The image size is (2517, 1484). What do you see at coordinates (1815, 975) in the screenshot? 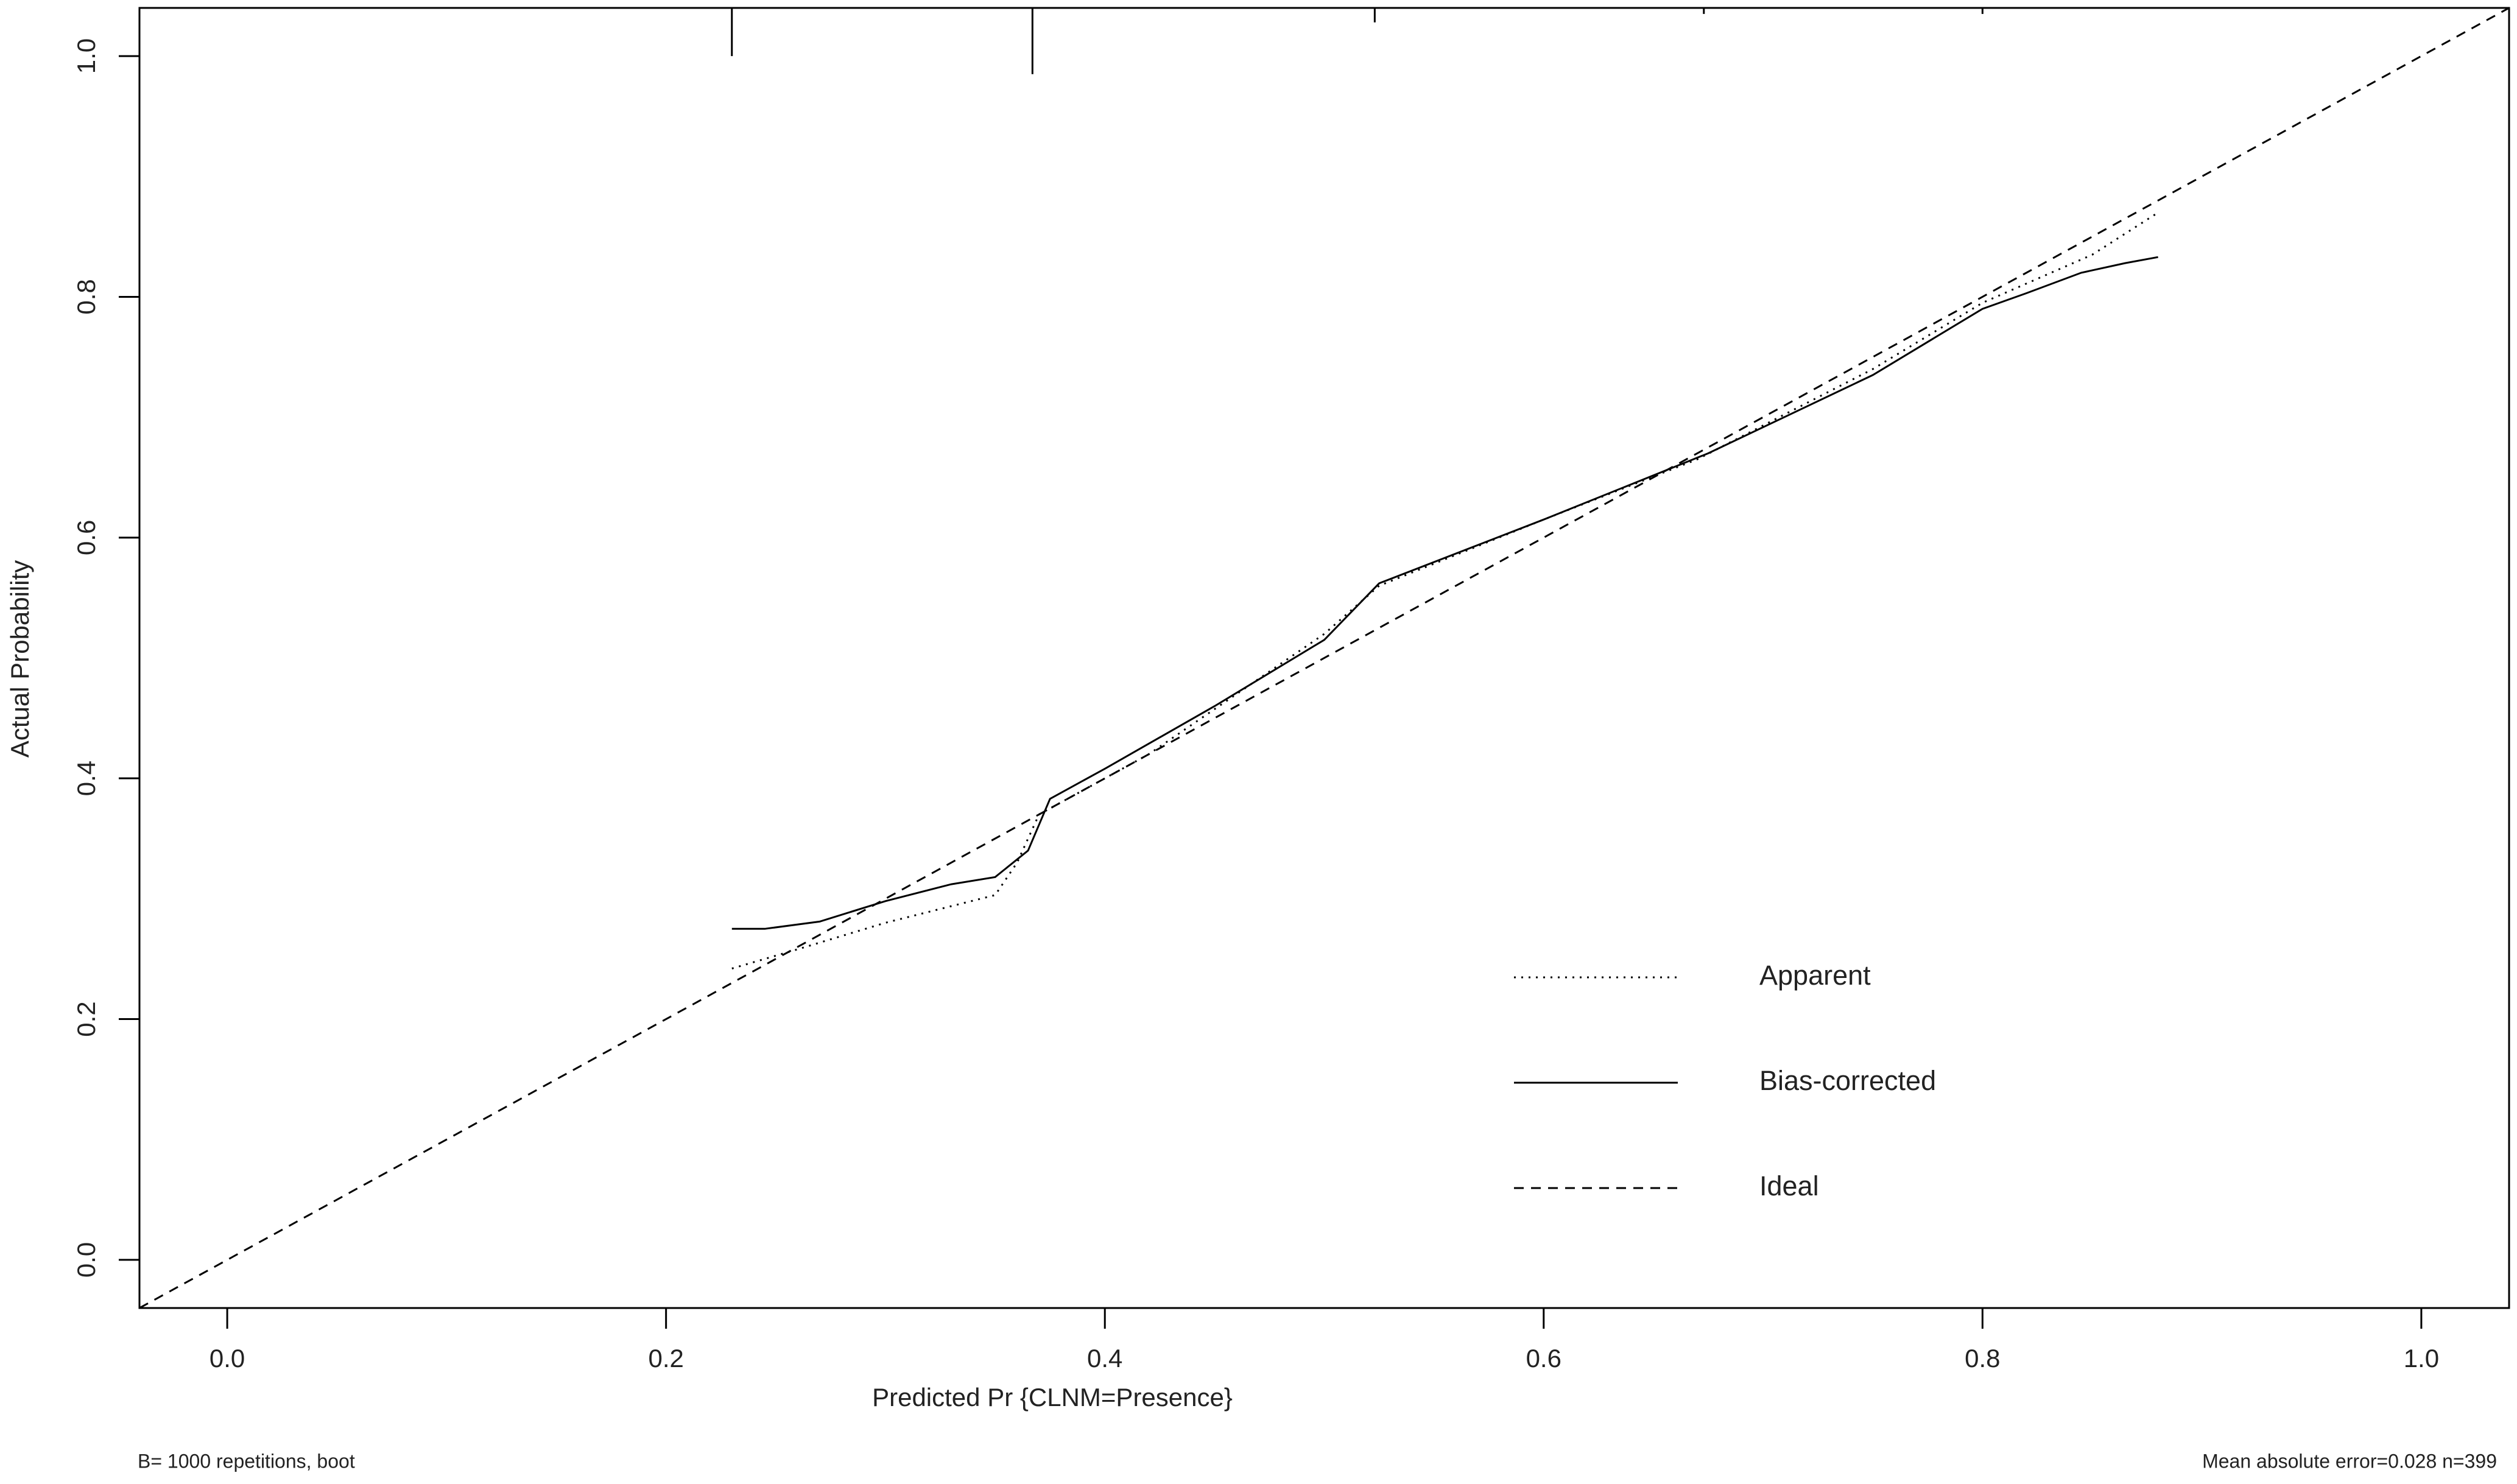
I see `legend-label: Apparent` at bounding box center [1815, 975].